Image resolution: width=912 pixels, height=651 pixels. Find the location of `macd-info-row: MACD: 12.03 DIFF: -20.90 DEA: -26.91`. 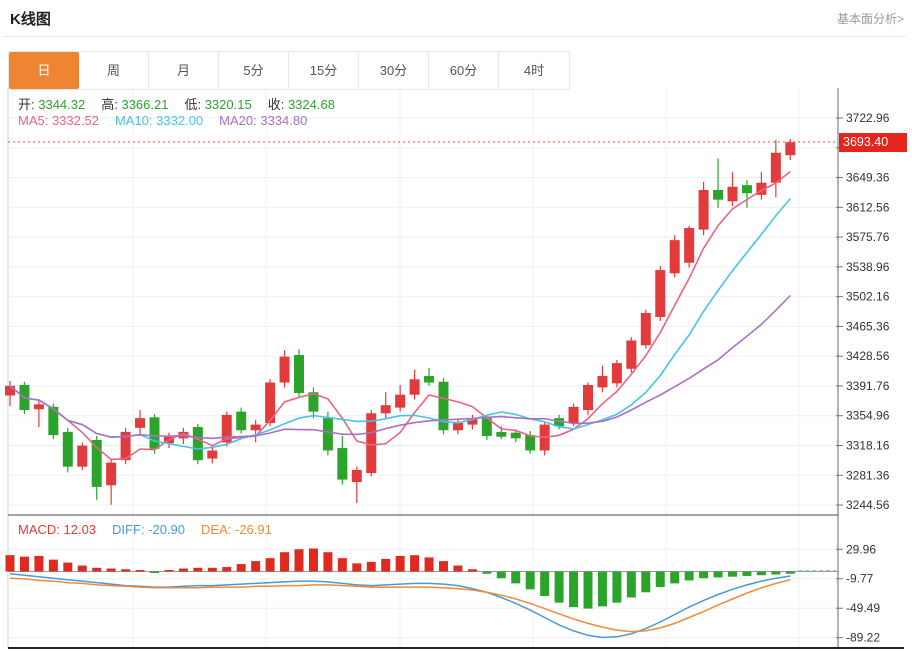

macd-info-row: MACD: 12.03 DIFF: -20.90 DEA: -26.91 is located at coordinates (153, 529).